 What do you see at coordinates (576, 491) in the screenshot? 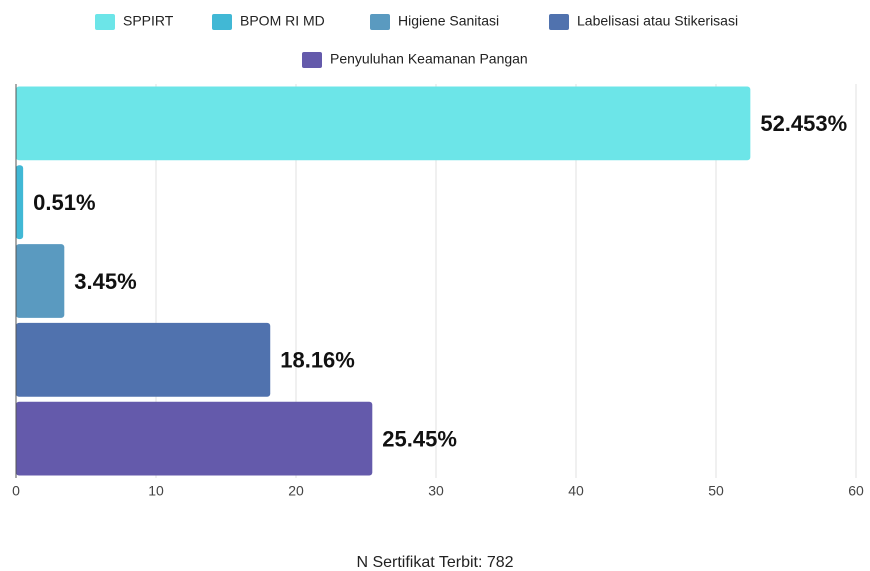
I see `x-tick-label: 40` at bounding box center [576, 491].